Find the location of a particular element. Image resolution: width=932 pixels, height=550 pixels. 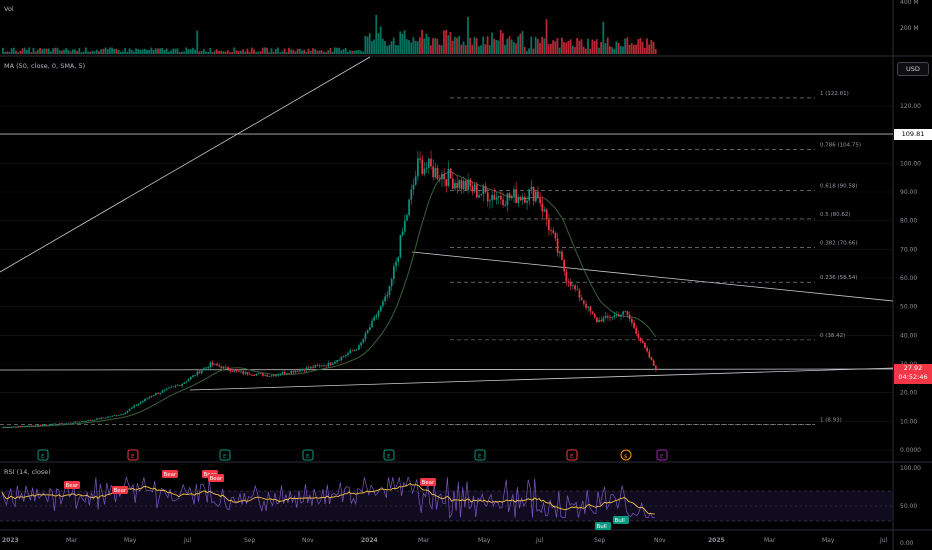

ma-indicator-title: MA (50, close, 0, SMA, 5) is located at coordinates (45, 66).